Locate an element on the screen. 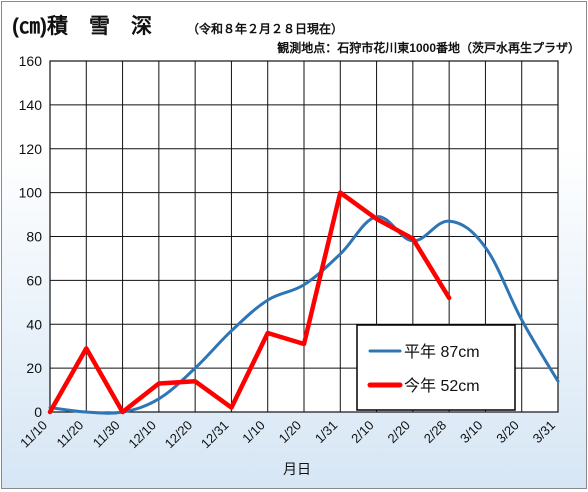 This screenshot has height=492, width=588. y-tick-label: 20 is located at coordinates (34, 368).